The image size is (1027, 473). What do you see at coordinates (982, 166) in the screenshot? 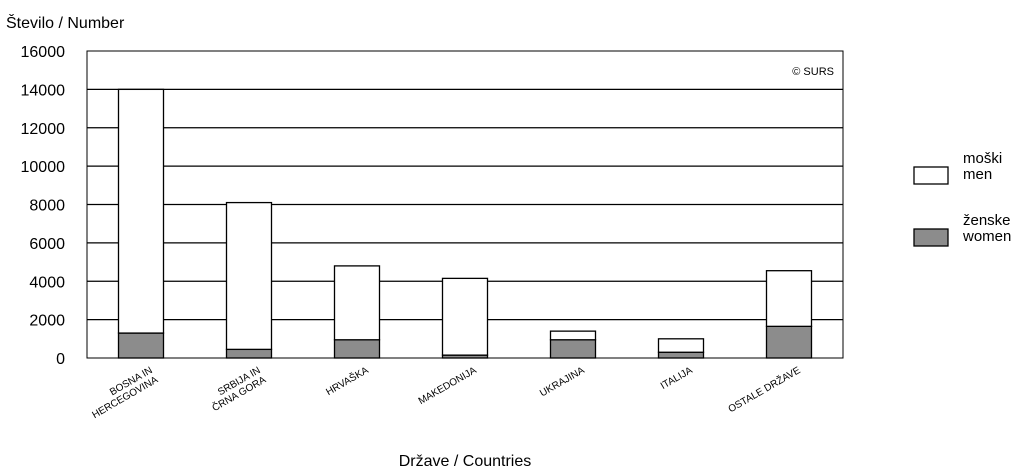
I see `legend-label-men: moški men` at bounding box center [982, 166].